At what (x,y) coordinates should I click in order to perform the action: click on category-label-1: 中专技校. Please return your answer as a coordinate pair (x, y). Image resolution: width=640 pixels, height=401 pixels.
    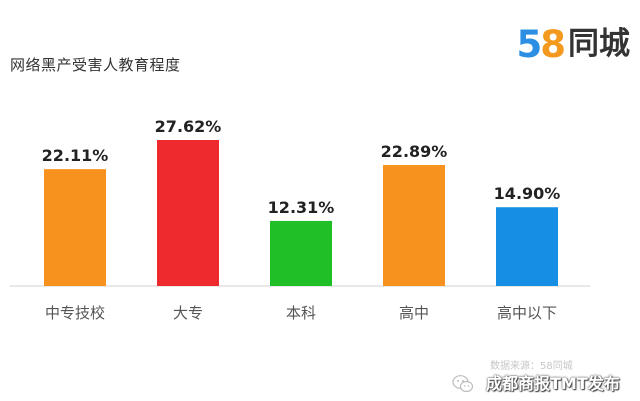
    Looking at the image, I should click on (75, 313).